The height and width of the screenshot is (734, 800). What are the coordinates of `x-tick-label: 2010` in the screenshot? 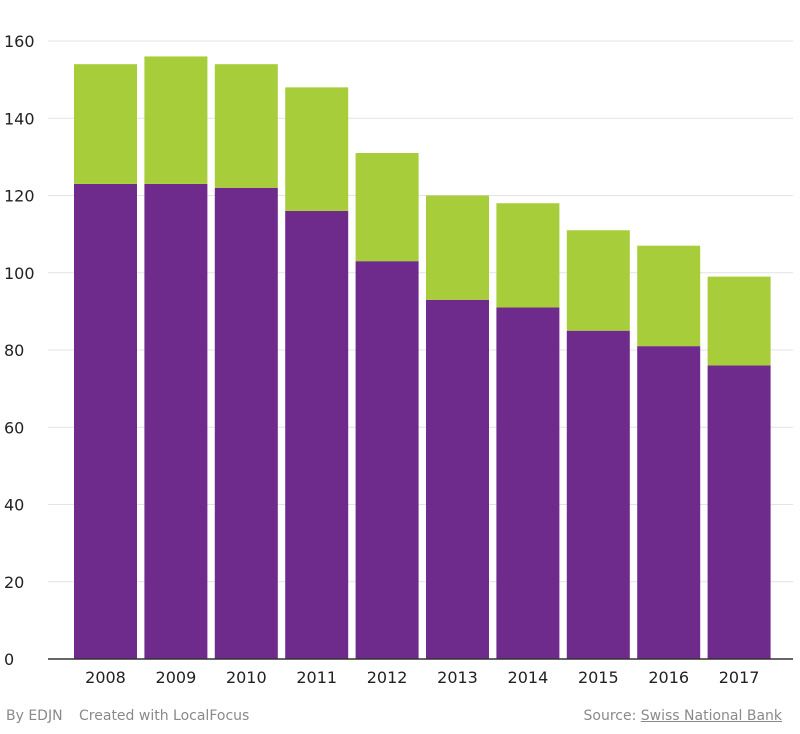 It's located at (246, 677).